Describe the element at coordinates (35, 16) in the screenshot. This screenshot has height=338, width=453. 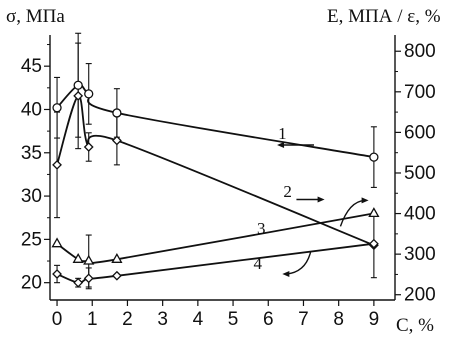
I see `y-left-axis-label: σ, МПа` at that location.